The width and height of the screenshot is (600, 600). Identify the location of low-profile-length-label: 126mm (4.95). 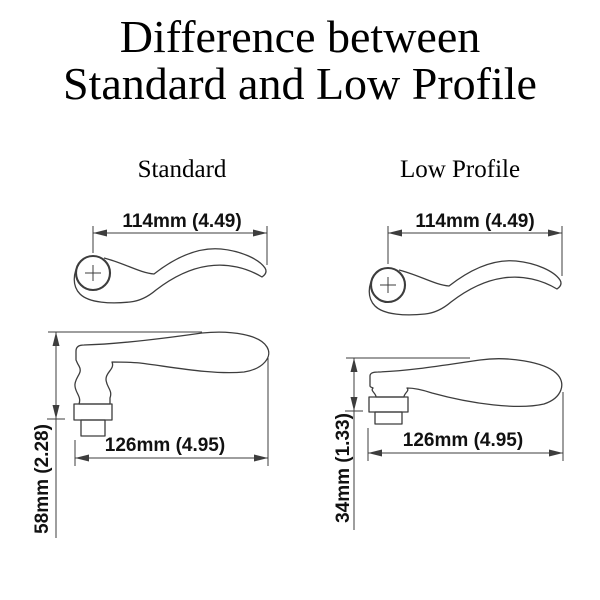
(463, 440).